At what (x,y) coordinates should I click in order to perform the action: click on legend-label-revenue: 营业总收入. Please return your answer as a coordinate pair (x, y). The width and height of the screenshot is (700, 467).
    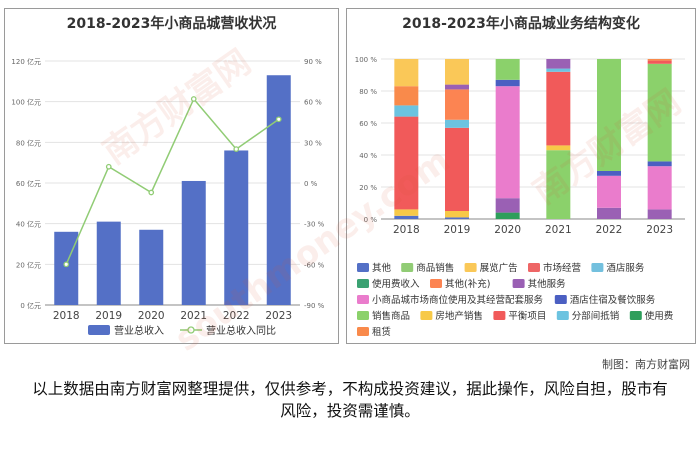
    Looking at the image, I should click on (139, 330).